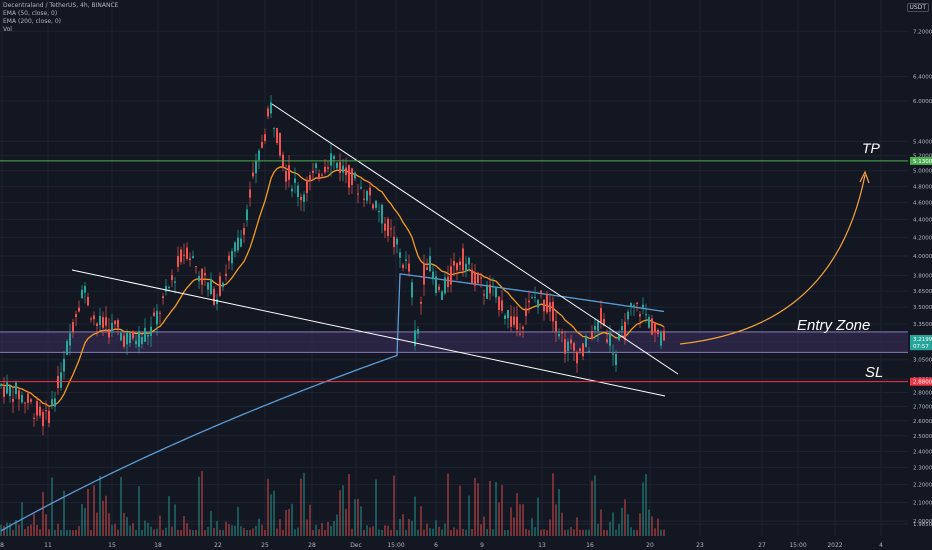 Image resolution: width=932 pixels, height=550 pixels. Describe the element at coordinates (30, 13) in the screenshot. I see `legend-ema50: EMA (50, close, 0)` at that location.